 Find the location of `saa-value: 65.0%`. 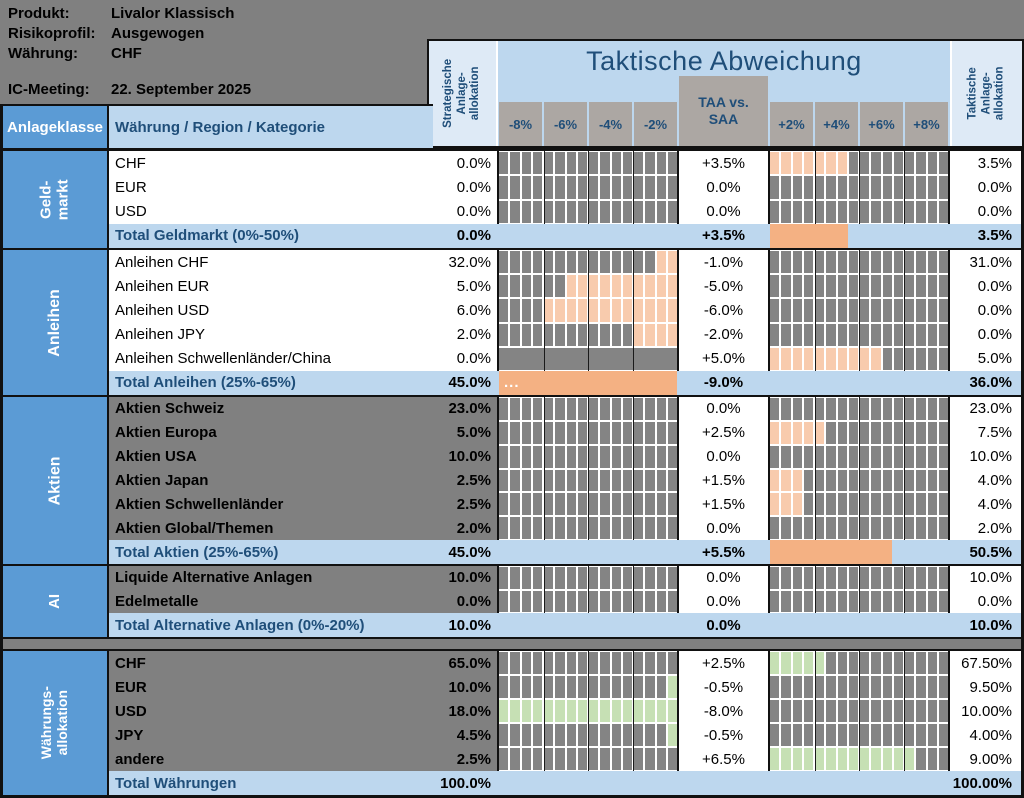

saa-value: 65.0% is located at coordinates (463, 663).